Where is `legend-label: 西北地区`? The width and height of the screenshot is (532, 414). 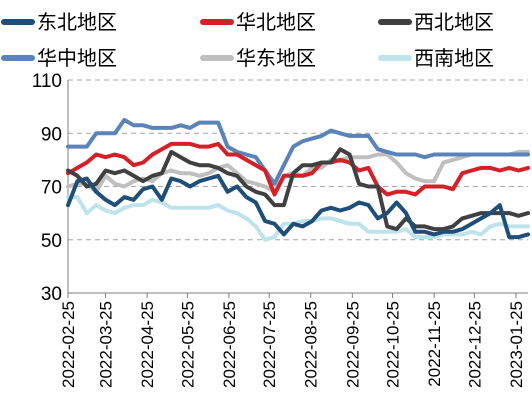 legend-label: 西北地区 is located at coordinates (454, 22).